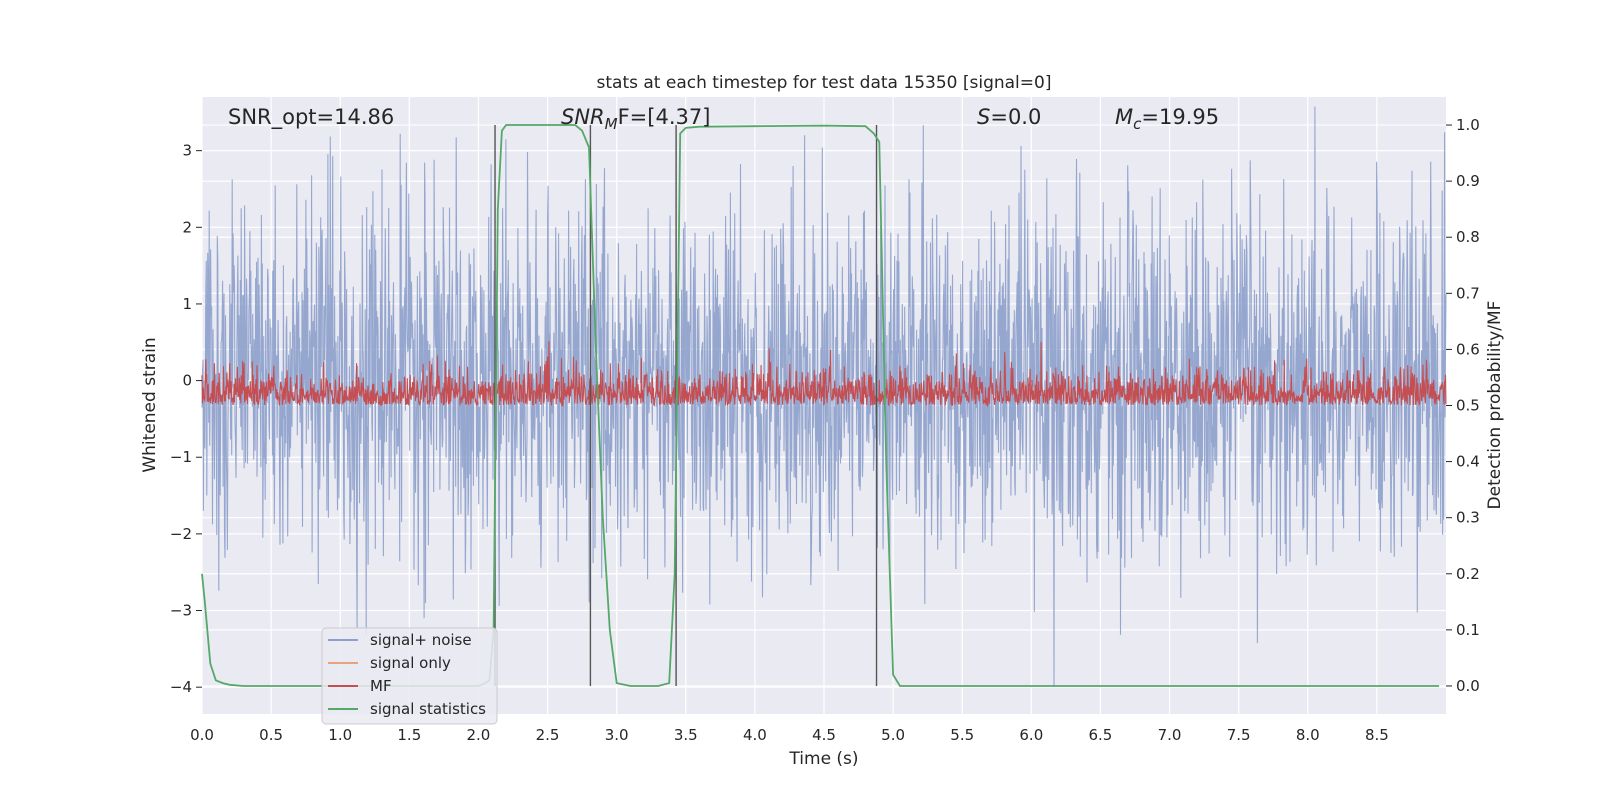 Image resolution: width=1600 pixels, height=800 pixels. I want to click on x-tick-label: 7.0, so click(1170, 735).